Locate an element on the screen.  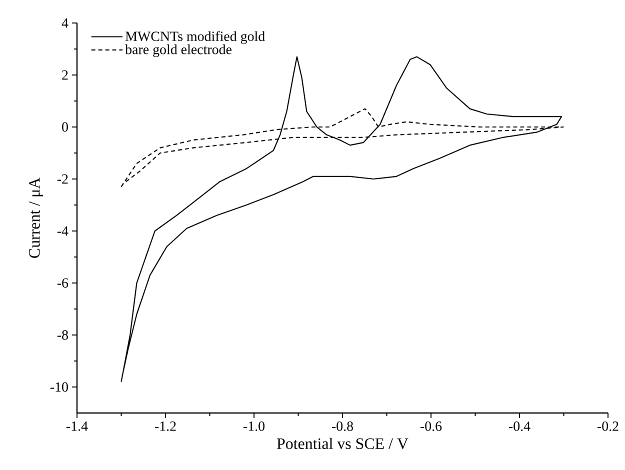
x-tick-label: -0.2 is located at coordinates (607, 426).